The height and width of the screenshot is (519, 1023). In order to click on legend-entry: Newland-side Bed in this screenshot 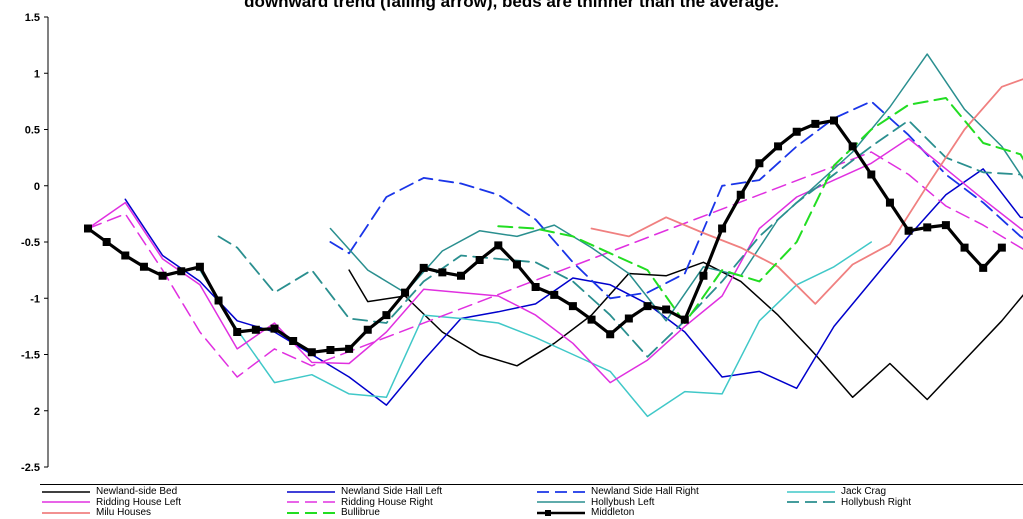, I will do `click(108, 491)`.